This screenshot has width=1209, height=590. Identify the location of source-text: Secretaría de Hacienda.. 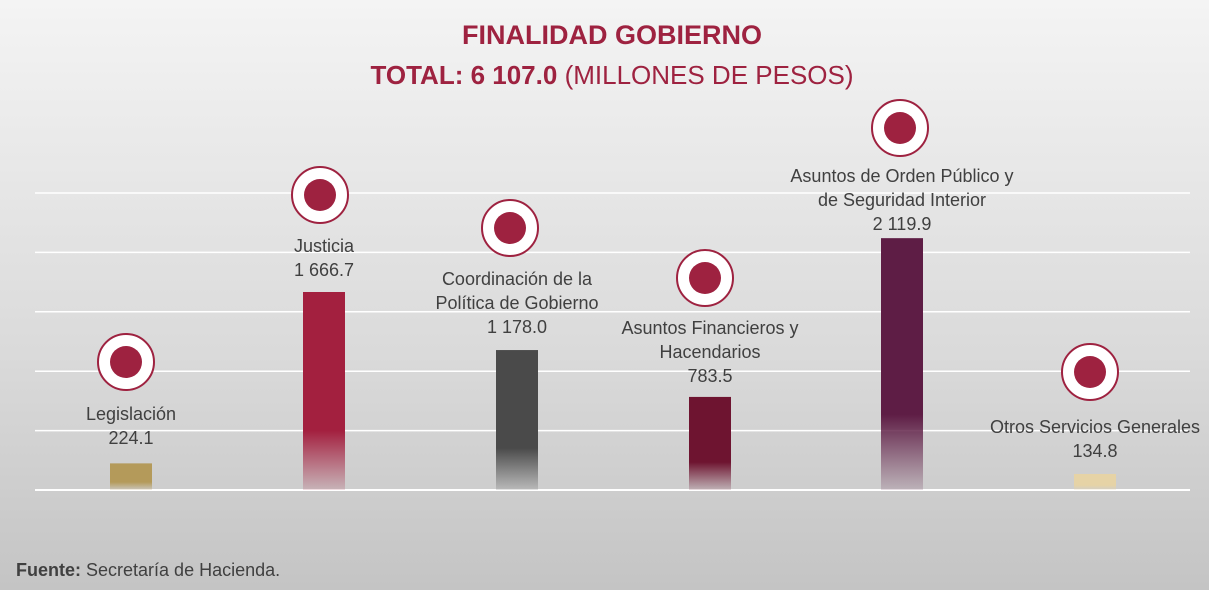
(183, 570).